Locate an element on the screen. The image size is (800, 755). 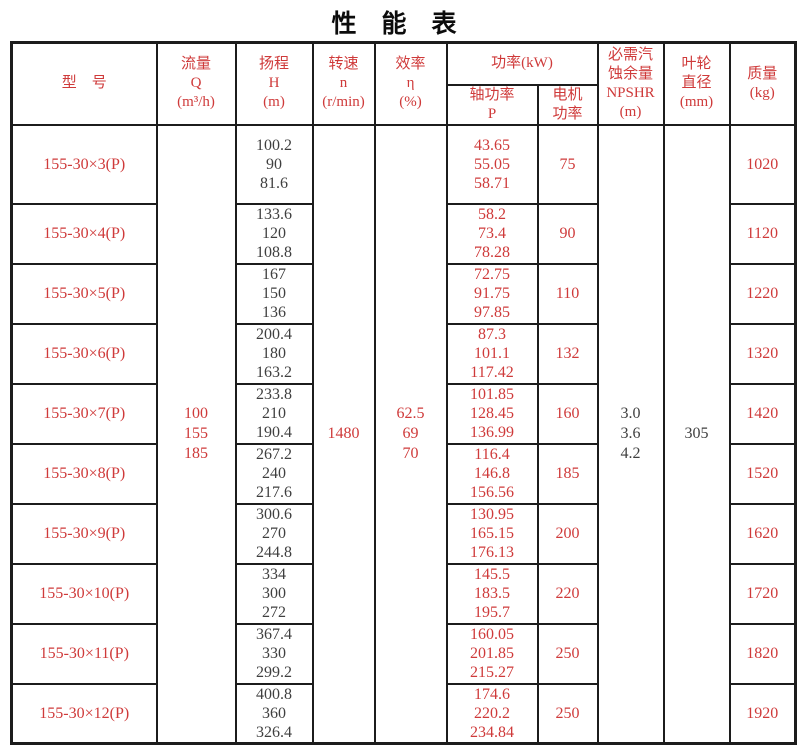
motor-power-cell: 185 is located at coordinates (567, 473).